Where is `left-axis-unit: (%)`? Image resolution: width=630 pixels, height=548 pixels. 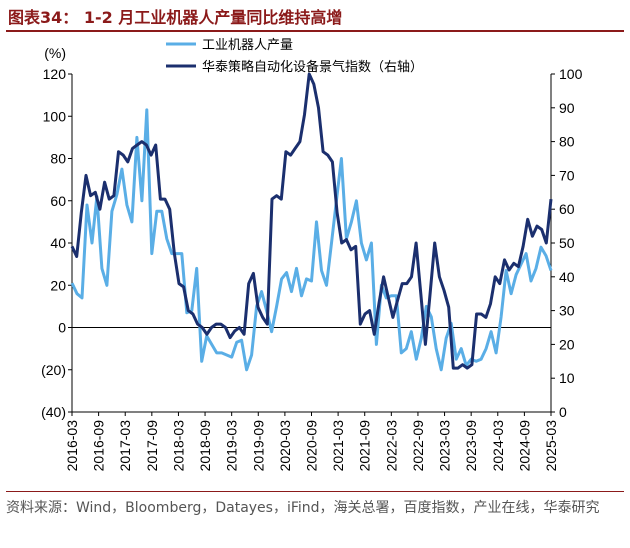 left-axis-unit: (%) is located at coordinates (55, 53).